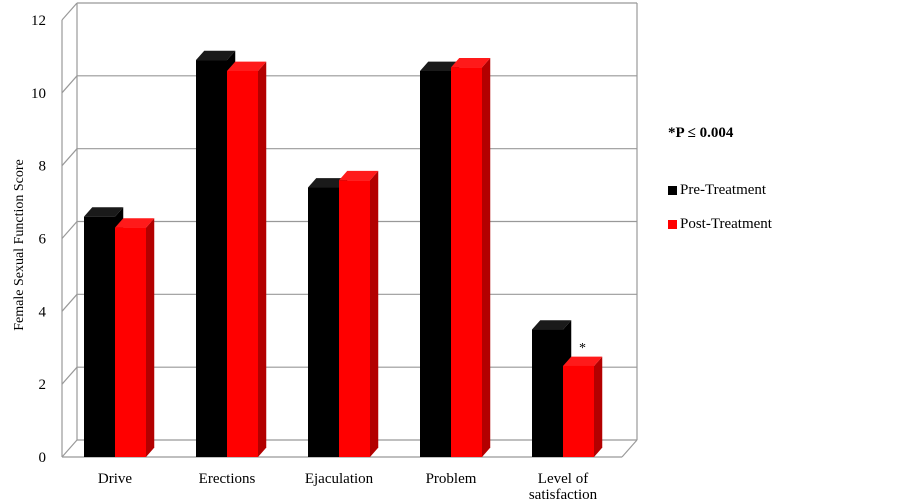 The image size is (903, 504). What do you see at coordinates (451, 479) in the screenshot?
I see `x-tick-label-3: Problem` at bounding box center [451, 479].